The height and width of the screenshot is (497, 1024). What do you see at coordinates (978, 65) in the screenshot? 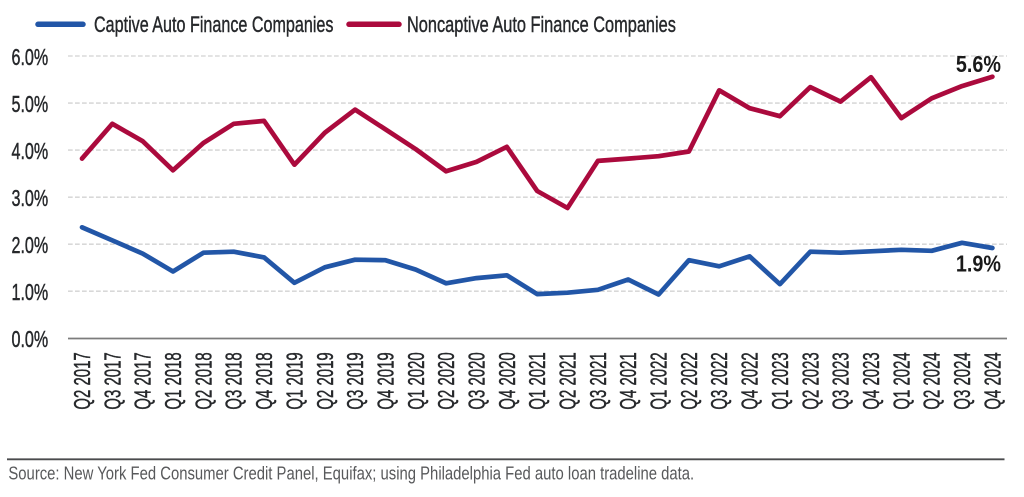
I see `svg-text: 5.6%` at bounding box center [978, 65].